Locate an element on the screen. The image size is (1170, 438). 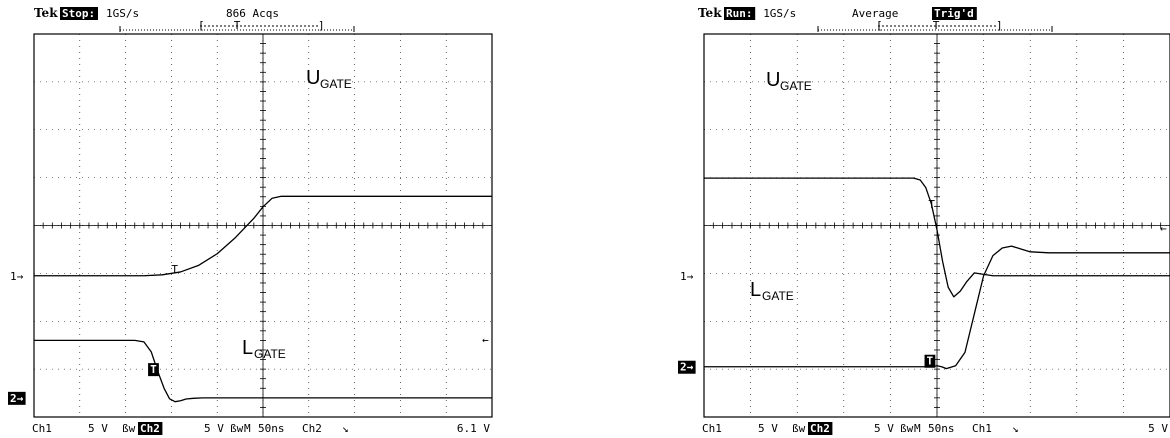
acq-state-label: Stop: is located at coordinates (78, 13).